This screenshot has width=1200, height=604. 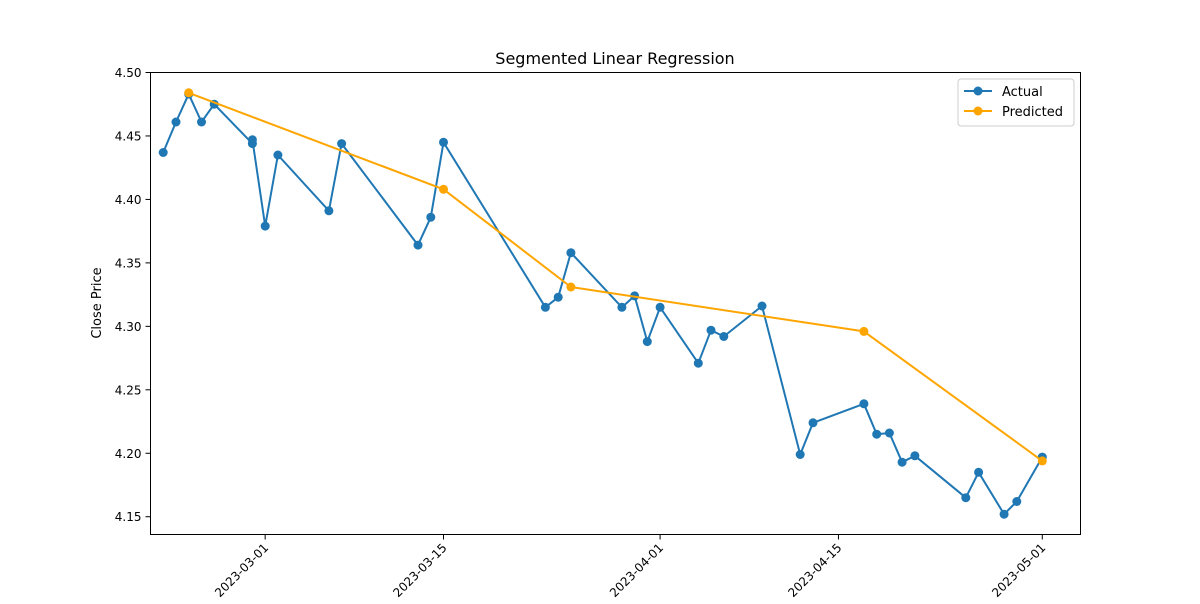 What do you see at coordinates (1018, 570) in the screenshot?
I see `x-tick-label: 2023-05-01` at bounding box center [1018, 570].